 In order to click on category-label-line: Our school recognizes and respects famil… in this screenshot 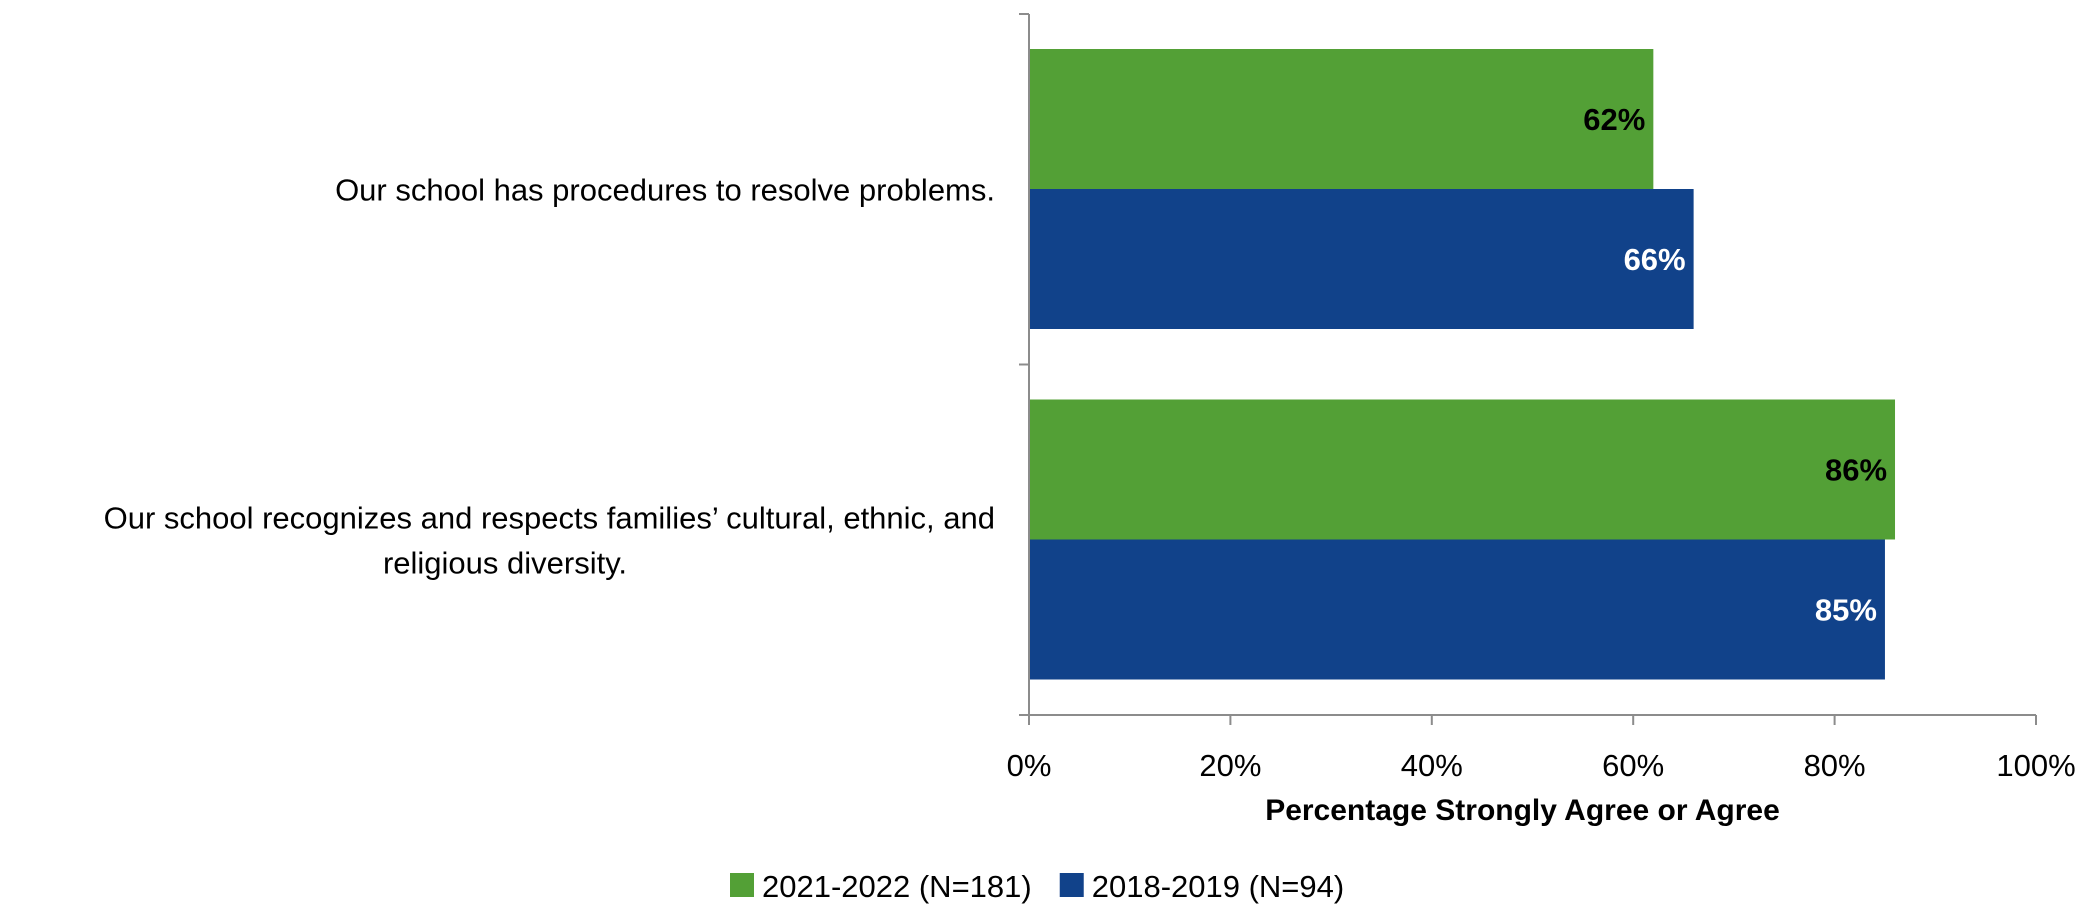, I will do `click(549, 517)`.